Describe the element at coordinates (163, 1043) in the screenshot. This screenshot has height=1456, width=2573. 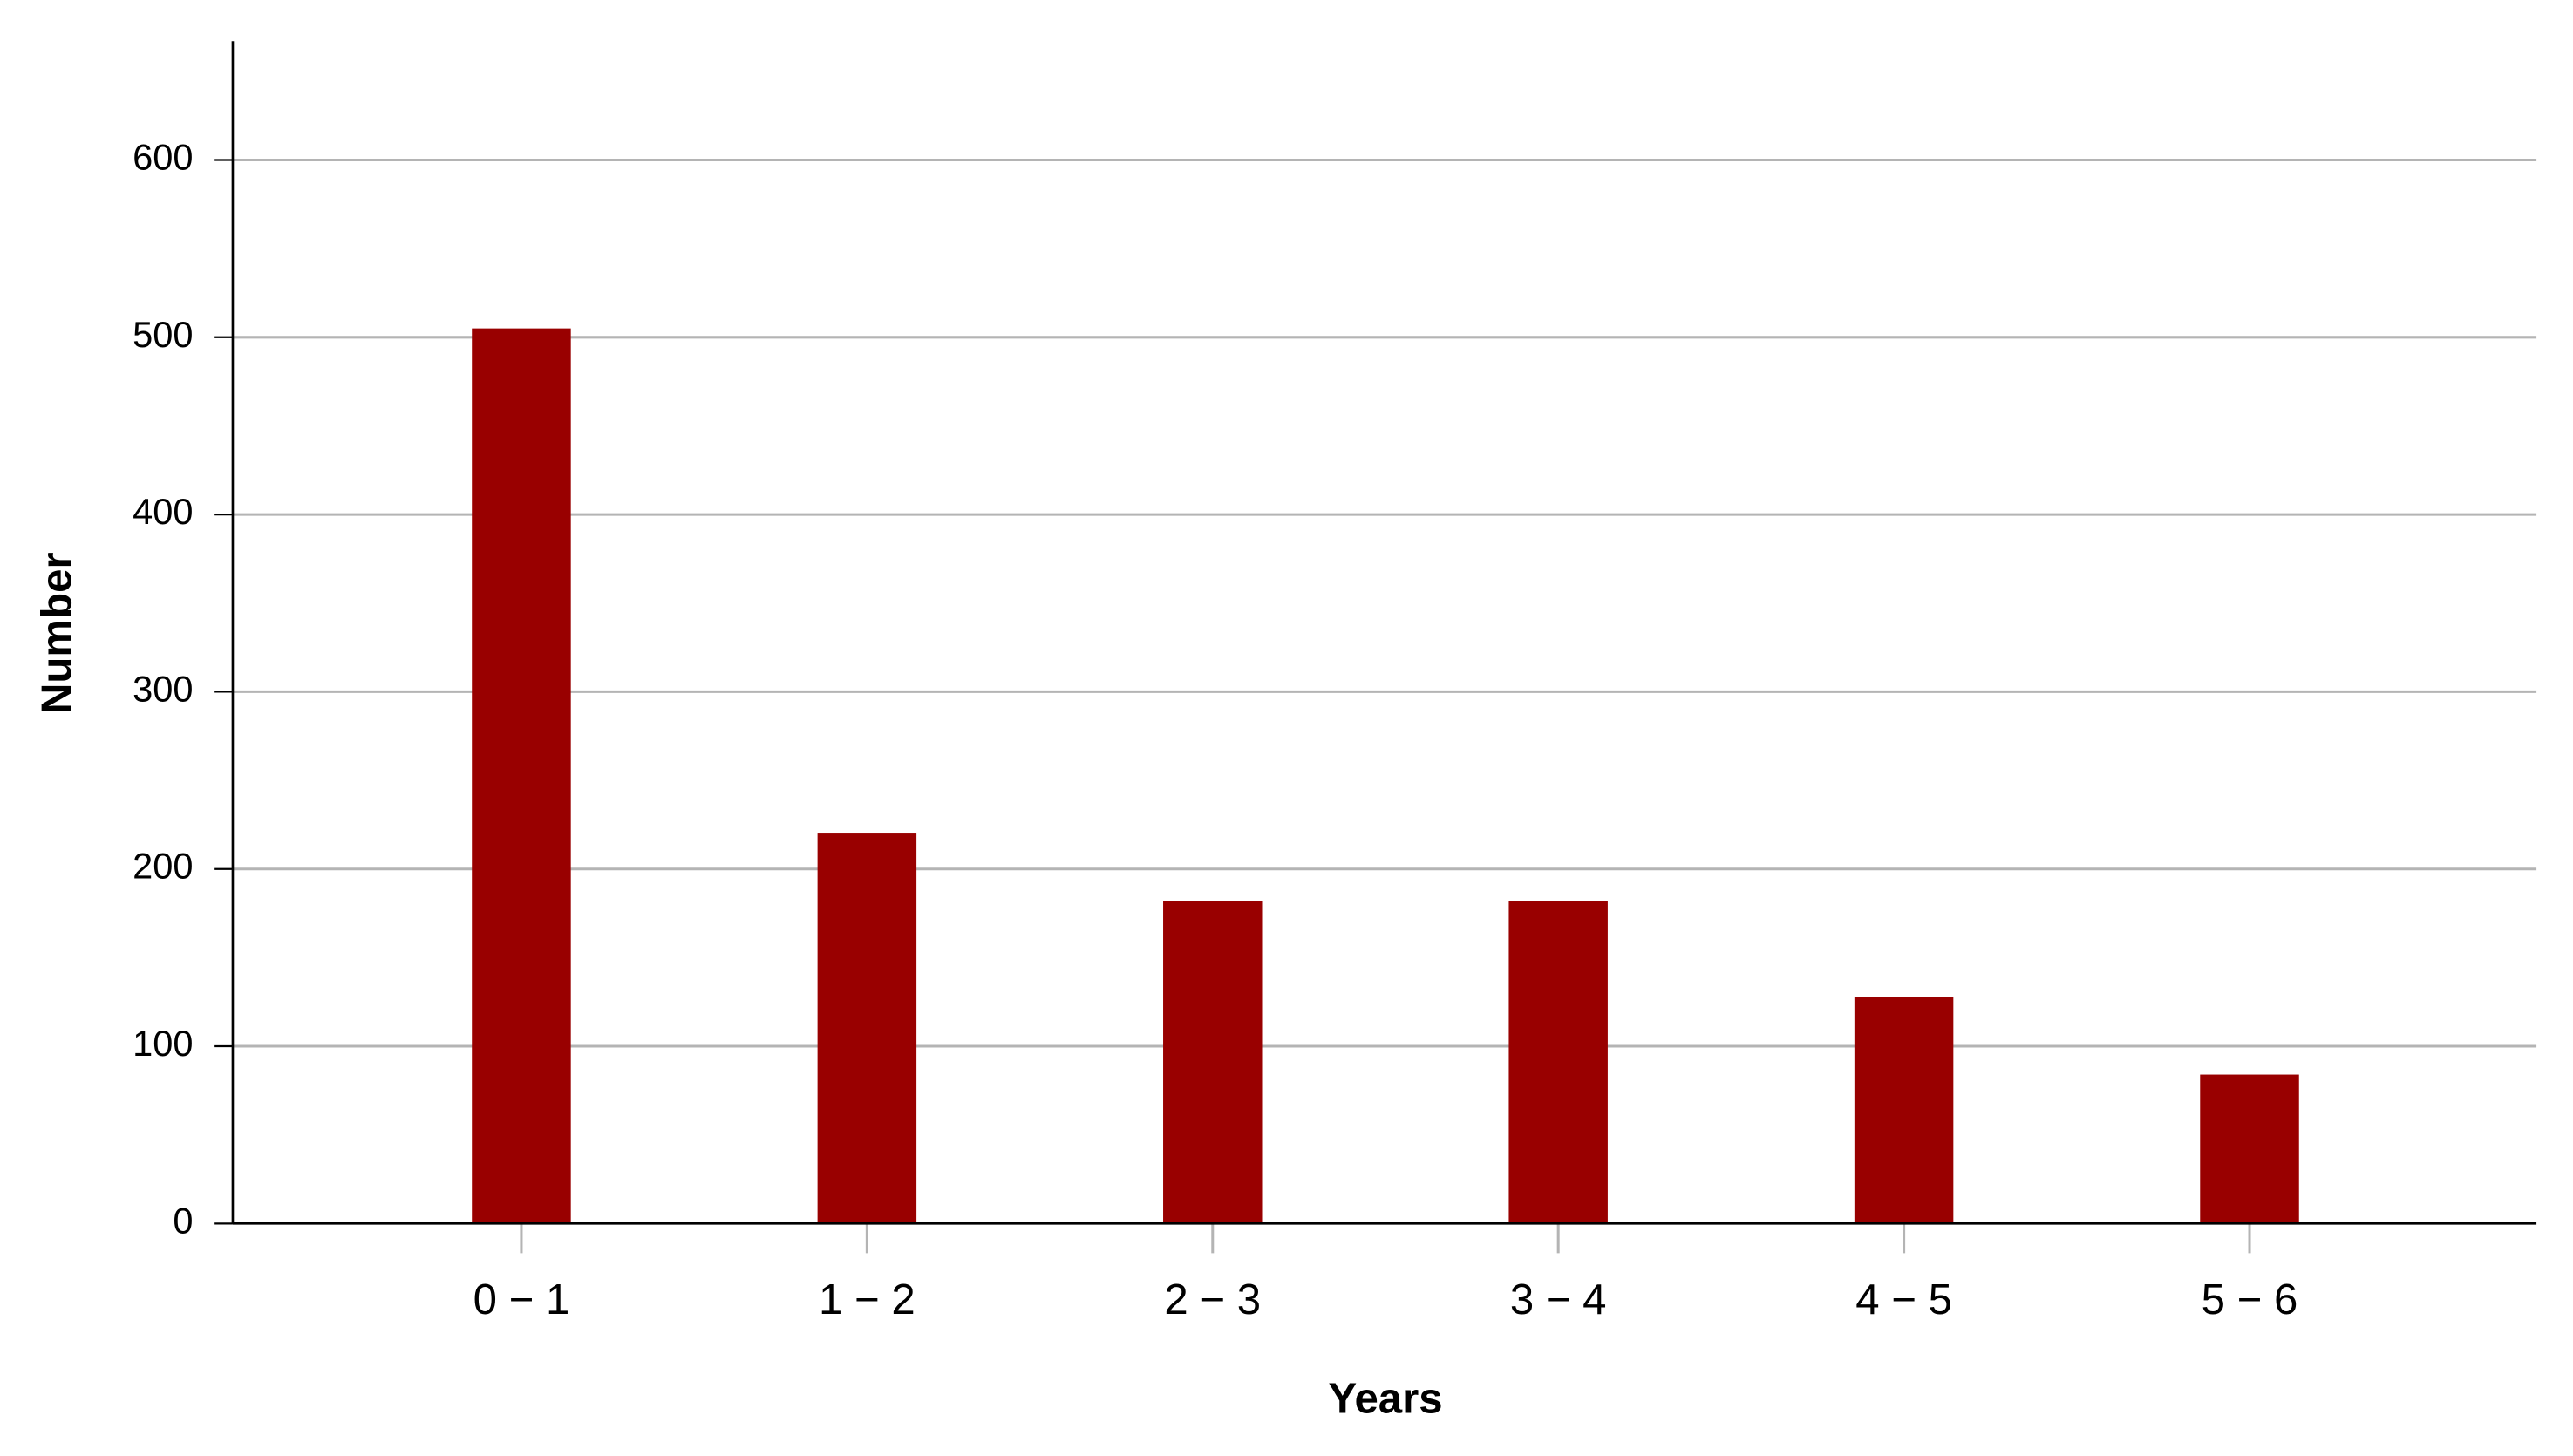
I see `y-tick-label: 100` at that location.